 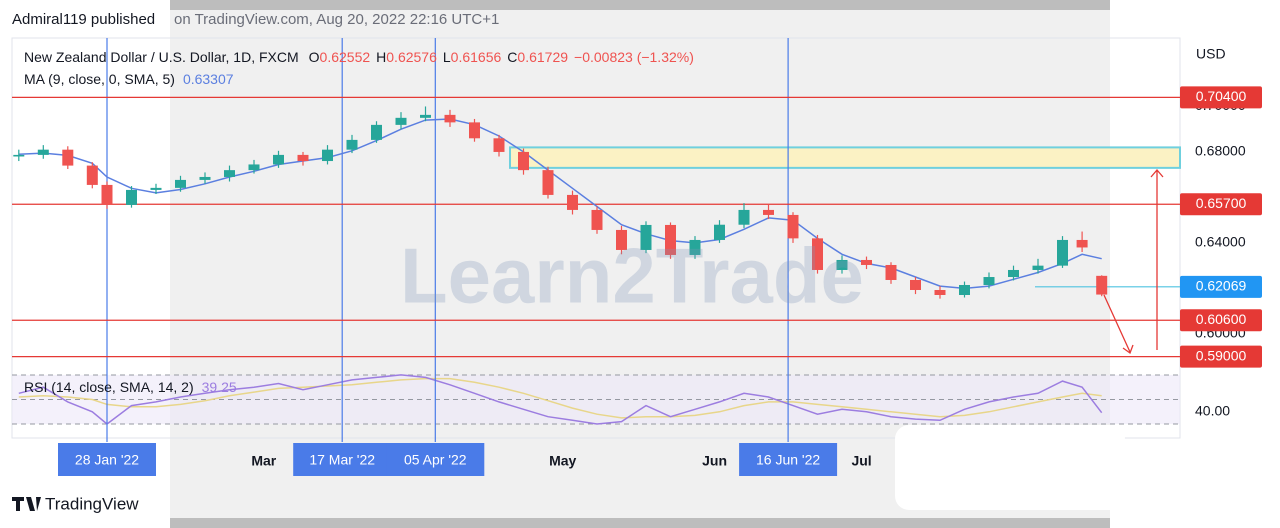 I want to click on date-marker-label: 16 Jun '22, so click(x=788, y=460).